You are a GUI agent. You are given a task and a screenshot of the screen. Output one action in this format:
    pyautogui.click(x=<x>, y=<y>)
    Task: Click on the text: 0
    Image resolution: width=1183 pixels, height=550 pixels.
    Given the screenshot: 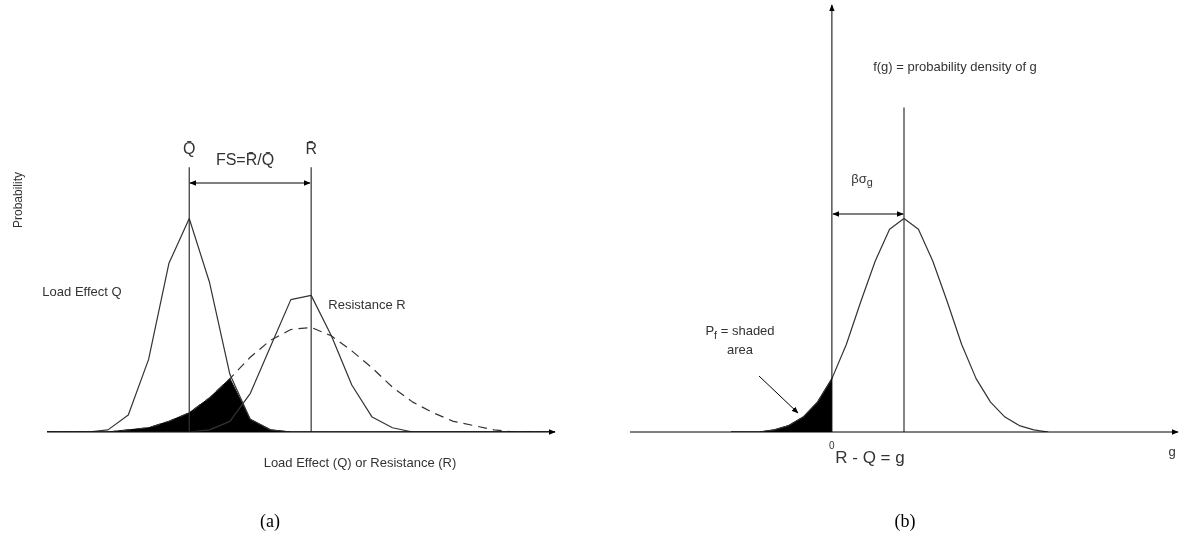 What is the action you would take?
    pyautogui.click(x=832, y=446)
    